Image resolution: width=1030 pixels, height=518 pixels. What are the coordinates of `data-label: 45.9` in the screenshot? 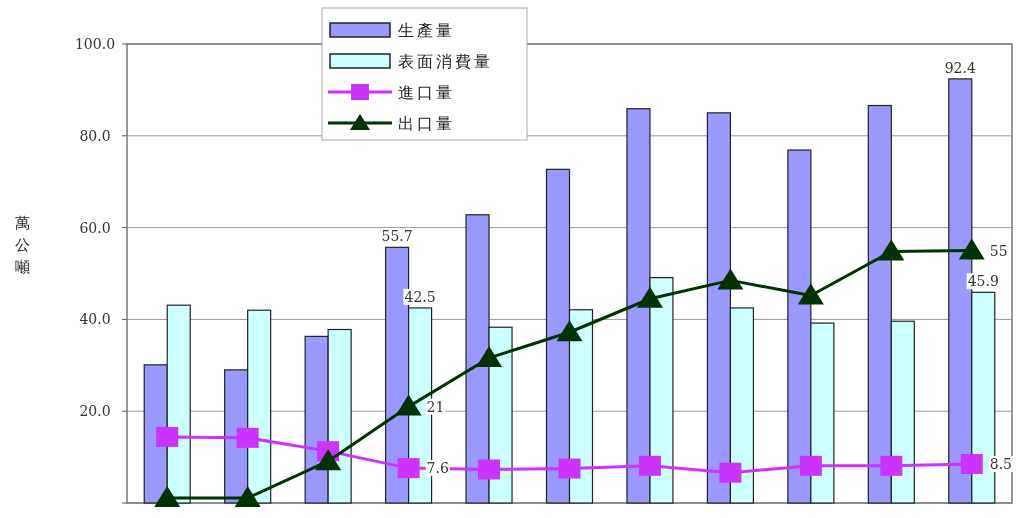 It's located at (983, 281).